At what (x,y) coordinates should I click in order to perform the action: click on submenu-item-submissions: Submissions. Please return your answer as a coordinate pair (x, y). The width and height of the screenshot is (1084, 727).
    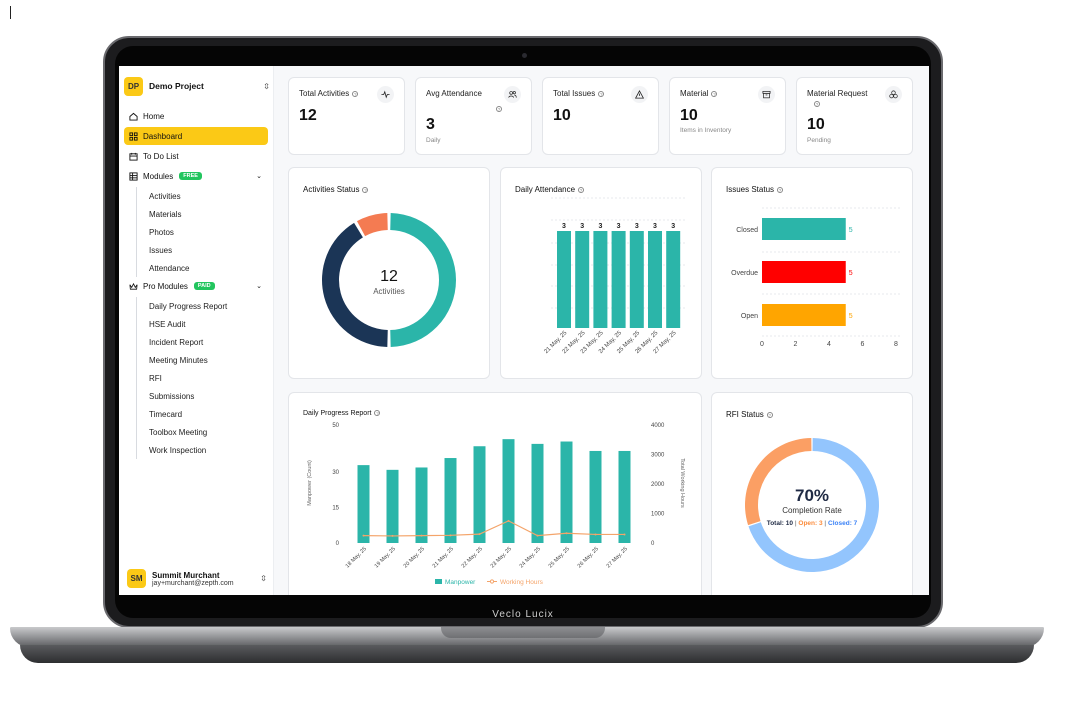
    Looking at the image, I should click on (172, 396).